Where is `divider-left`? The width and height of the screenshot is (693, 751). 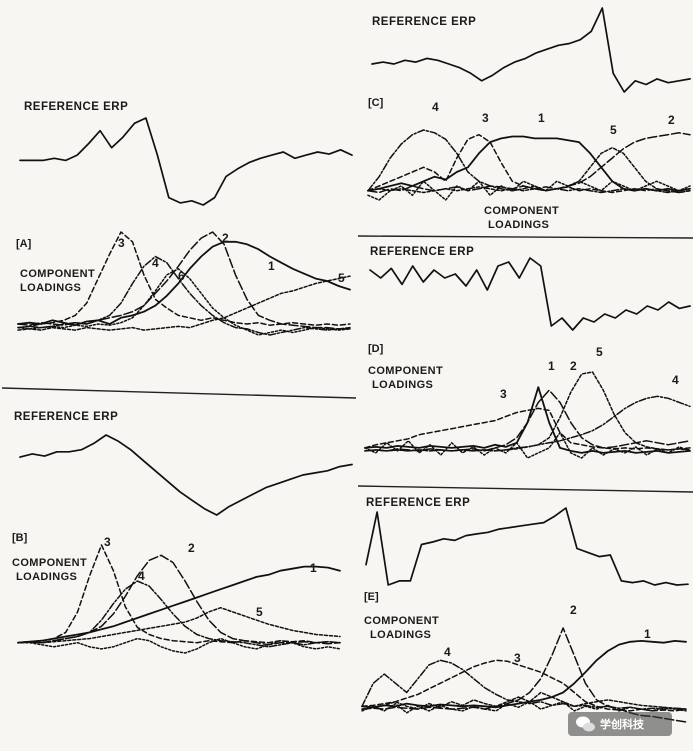
divider-left is located at coordinates (179, 393).